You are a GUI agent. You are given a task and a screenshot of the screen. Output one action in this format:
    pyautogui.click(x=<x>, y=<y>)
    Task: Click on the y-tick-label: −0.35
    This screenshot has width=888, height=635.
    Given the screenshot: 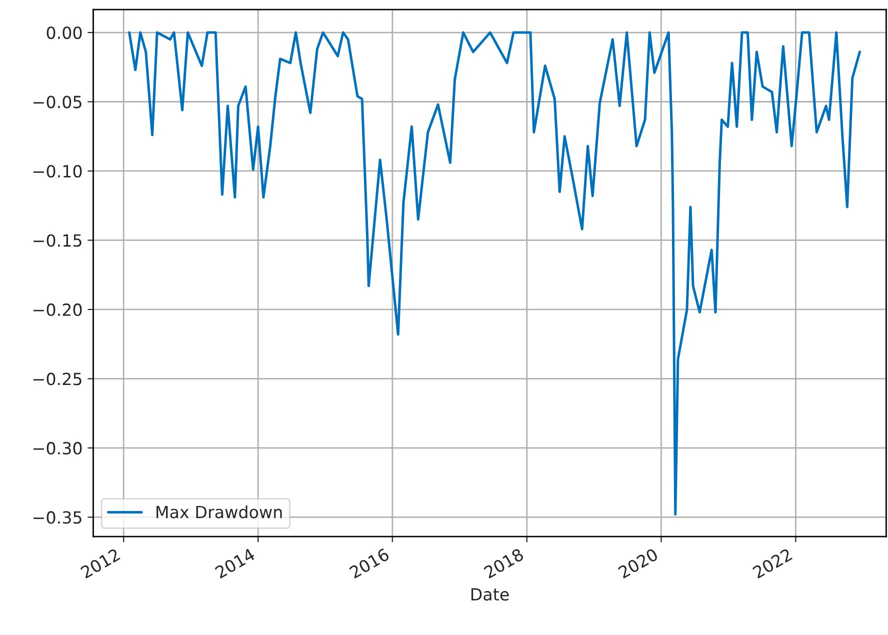 What is the action you would take?
    pyautogui.click(x=58, y=517)
    